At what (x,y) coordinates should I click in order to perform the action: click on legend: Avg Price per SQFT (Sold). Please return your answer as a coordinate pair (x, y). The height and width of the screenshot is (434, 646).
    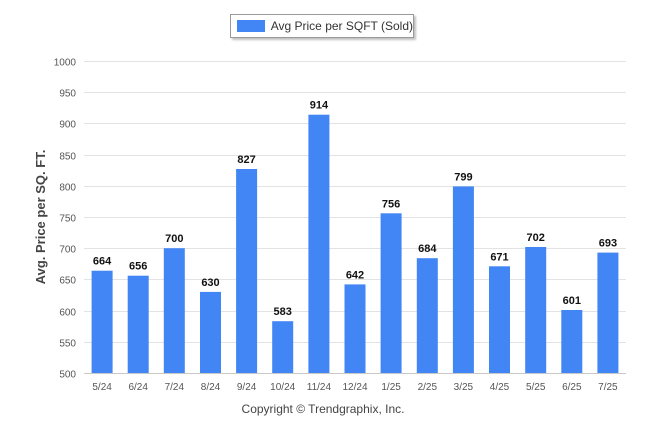
    Looking at the image, I should click on (322, 26).